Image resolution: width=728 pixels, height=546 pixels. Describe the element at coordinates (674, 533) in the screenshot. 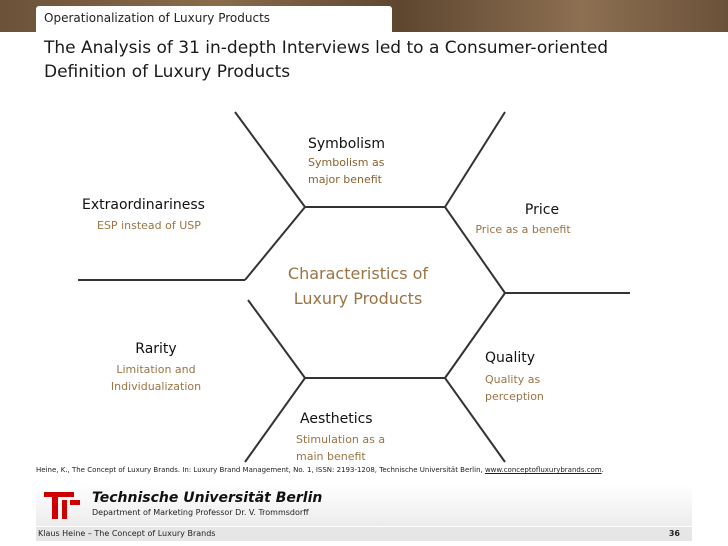

I see `page-number: 36` at that location.